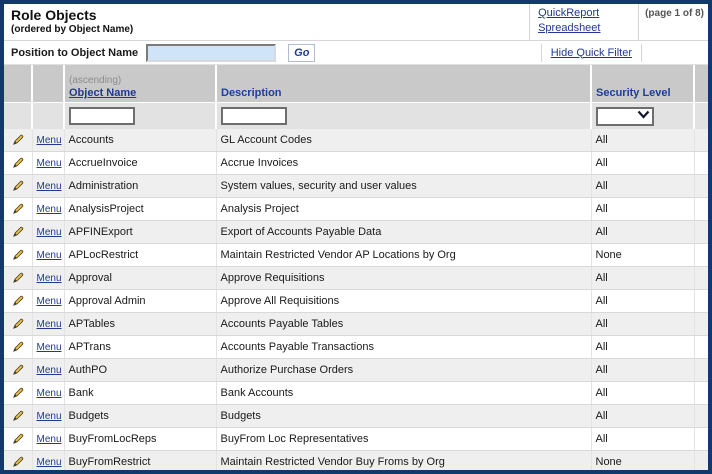  What do you see at coordinates (404, 301) in the screenshot?
I see `description-cell: Approve All Requisitions` at bounding box center [404, 301].